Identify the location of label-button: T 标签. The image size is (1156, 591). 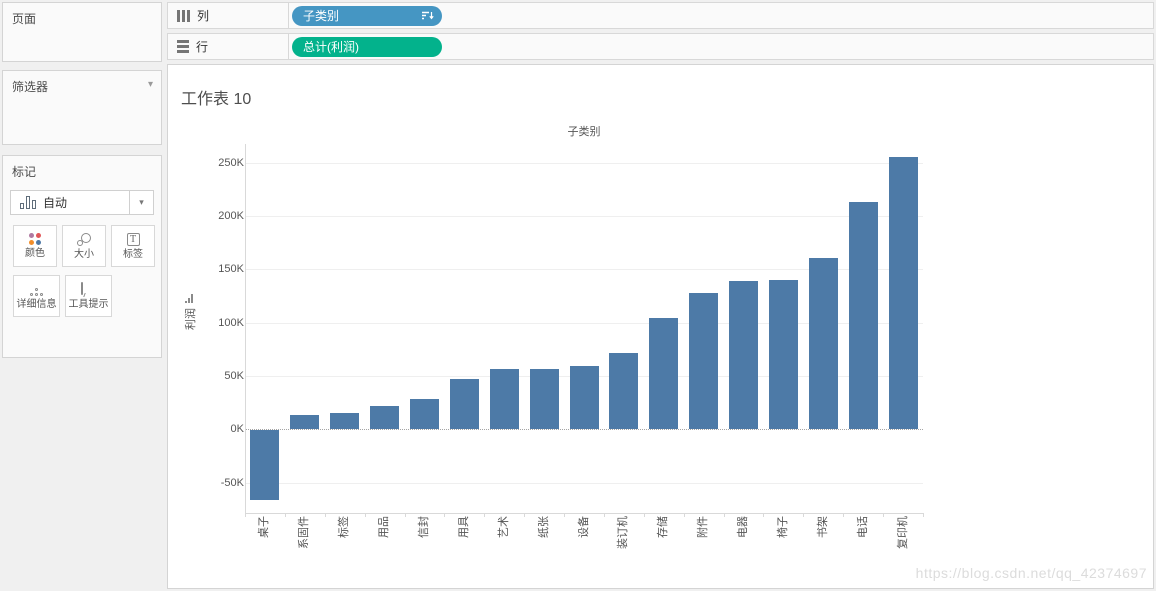
(133, 246).